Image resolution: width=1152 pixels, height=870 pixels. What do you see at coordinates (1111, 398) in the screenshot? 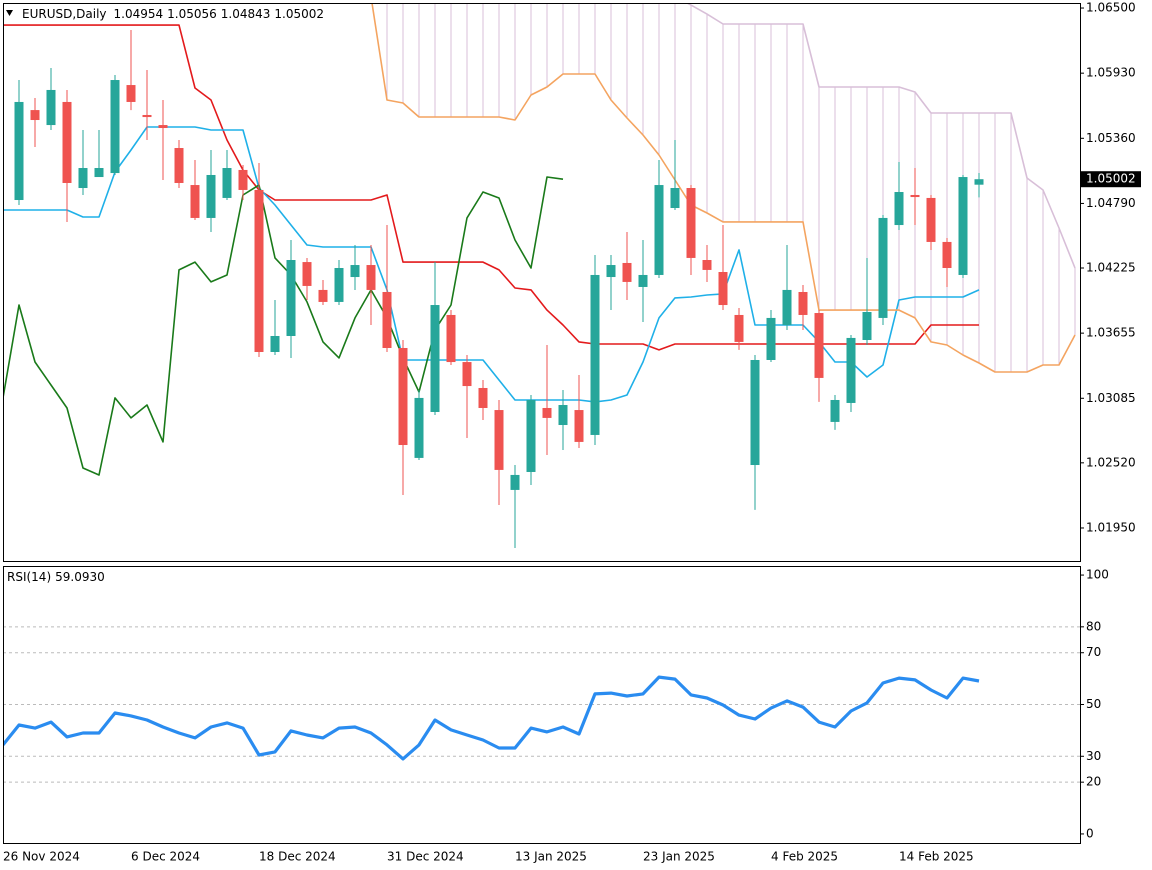
I see `y-tick-label: 1.03085` at bounding box center [1111, 398].